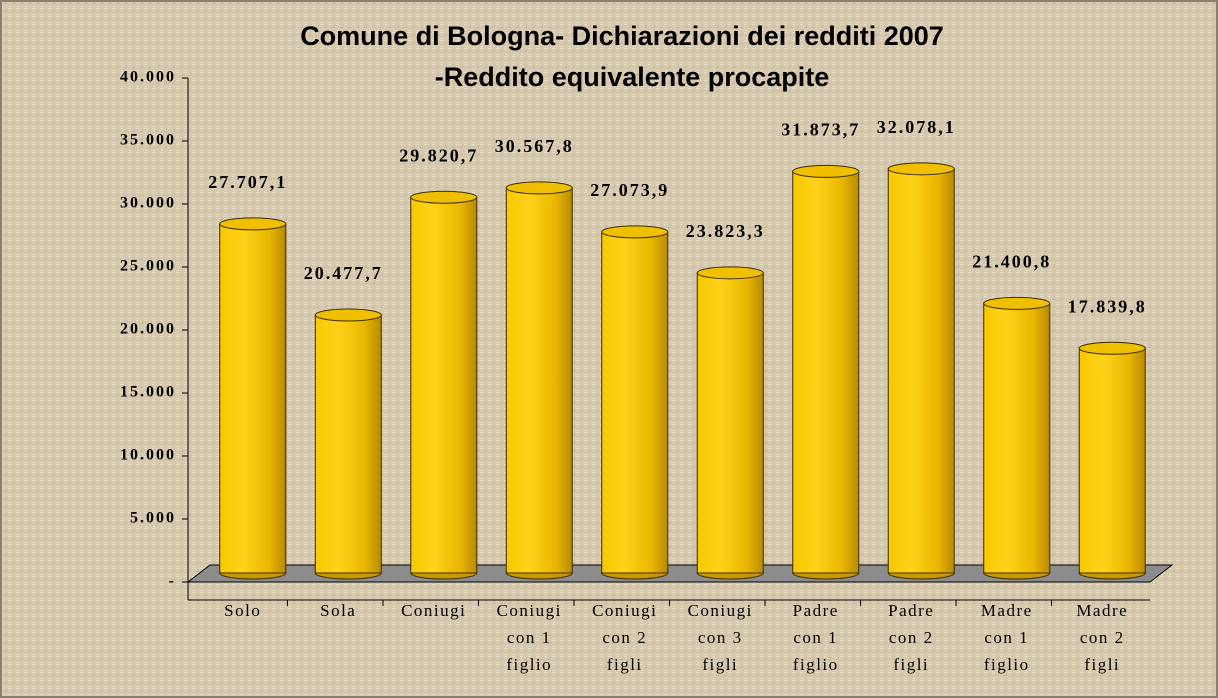 This screenshot has height=698, width=1218. Describe the element at coordinates (338, 610) in the screenshot. I see `x-tick-label: Sola` at that location.